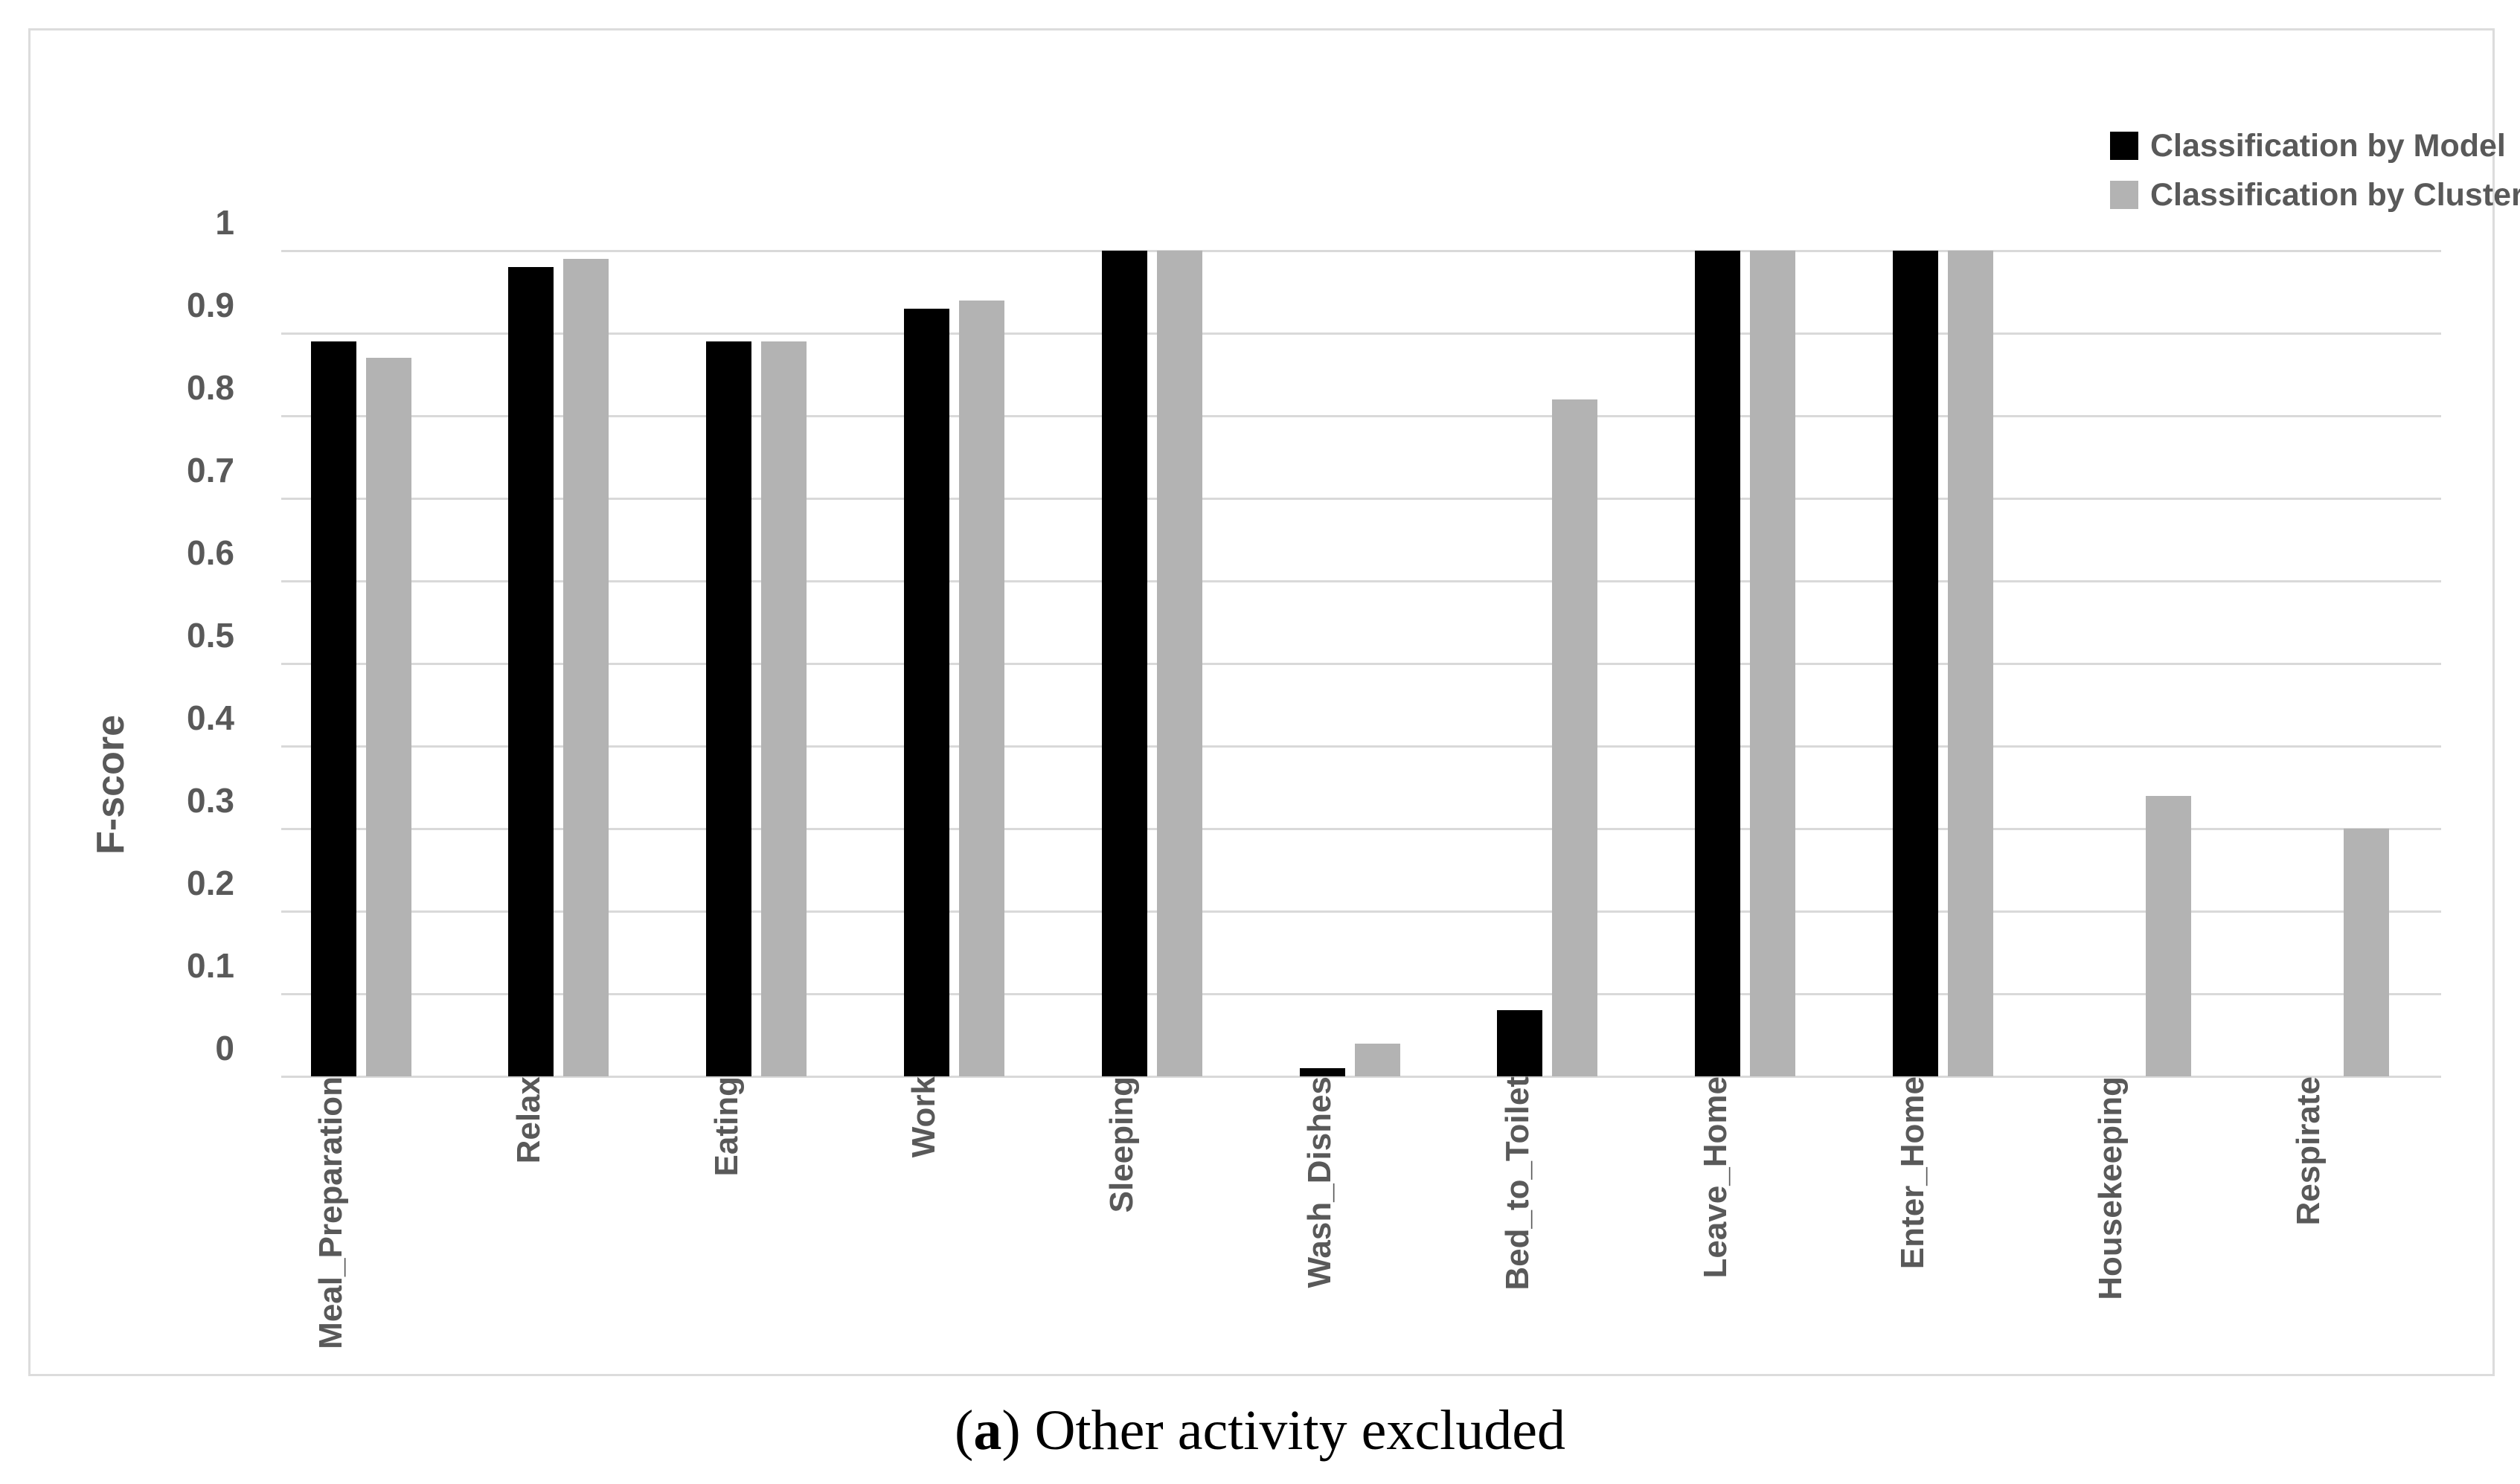 The image size is (2520, 1484). What do you see at coordinates (924, 1117) in the screenshot?
I see `x-axis-label-work: Work` at bounding box center [924, 1117].